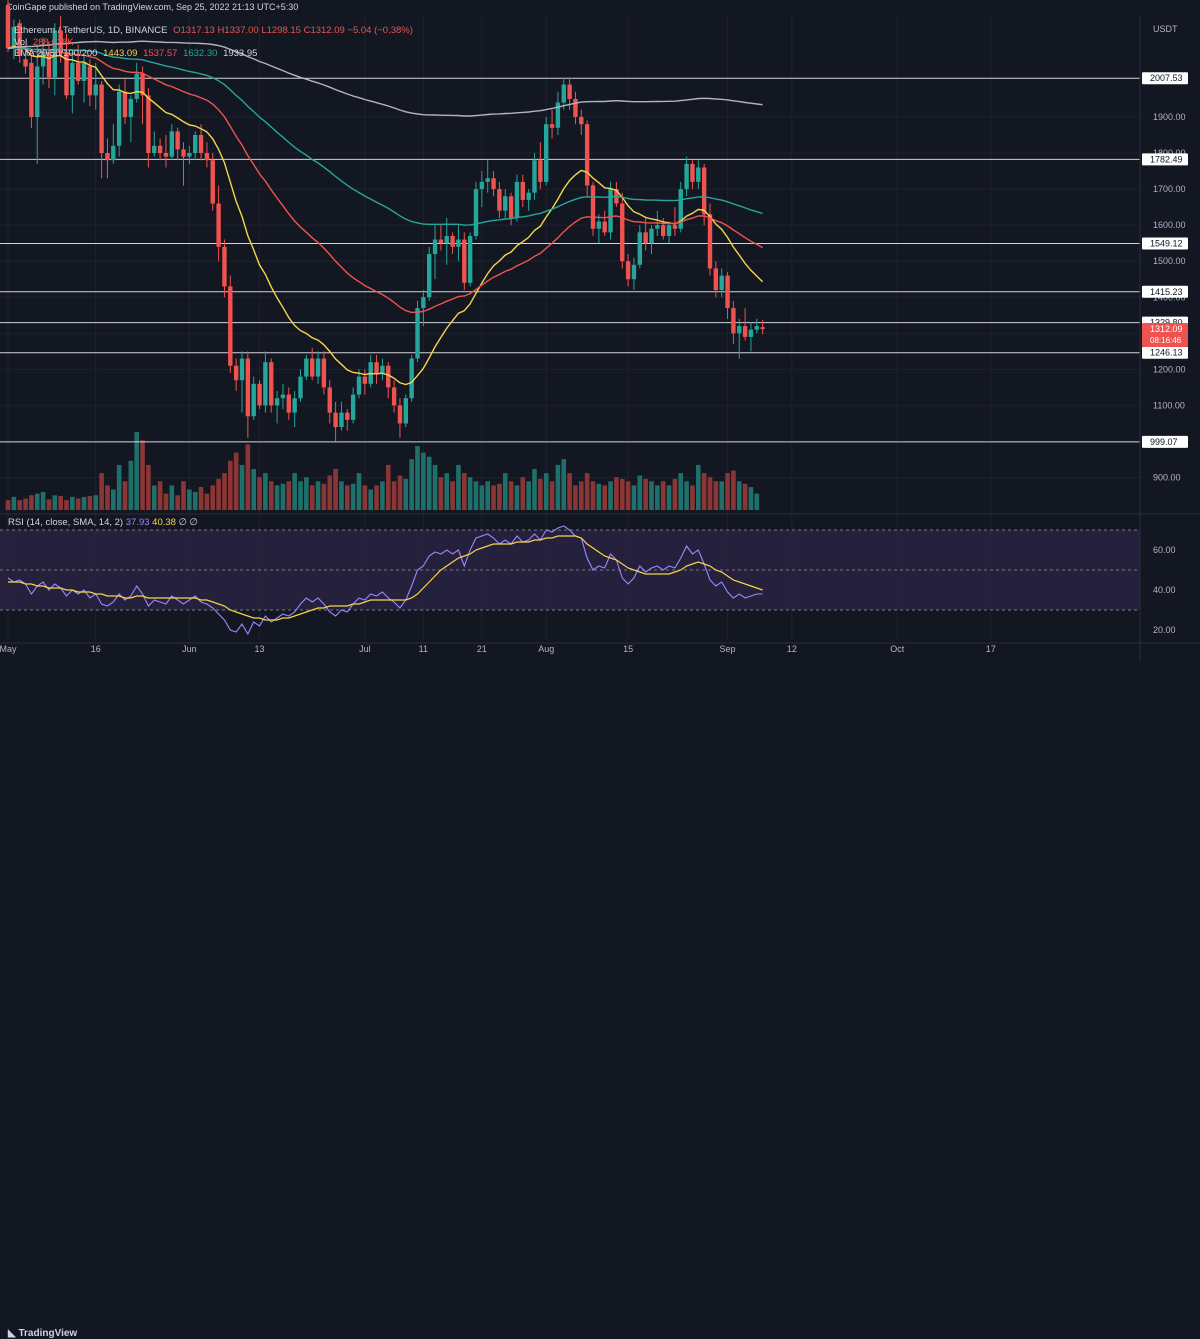 This screenshot has width=1200, height=1339. I want to click on rsi-sma-line, so click(385, 578).